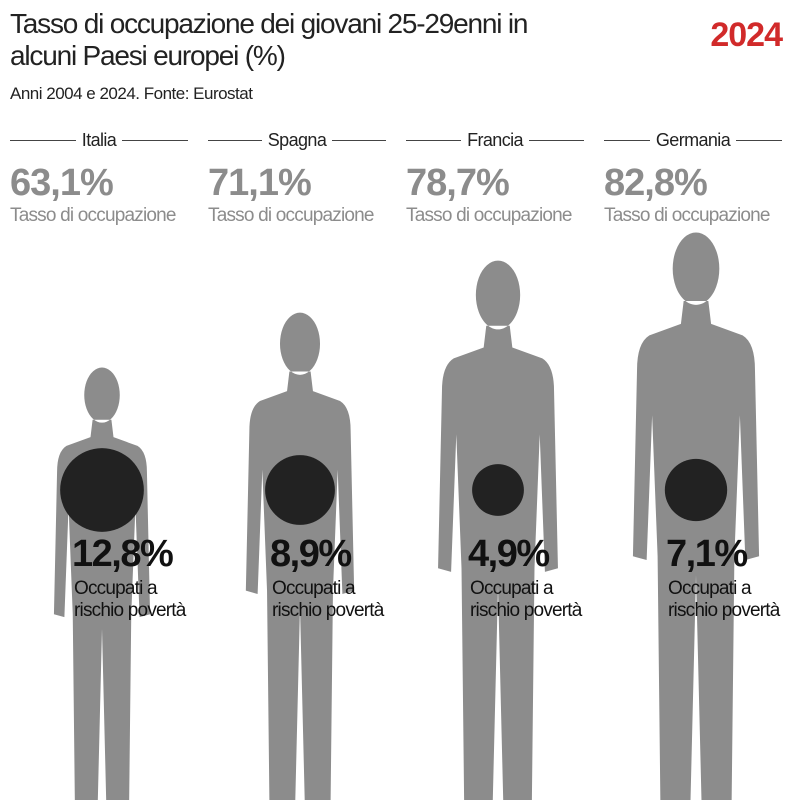 The image size is (800, 800). I want to click on poverty-rate: 8,9%, so click(311, 554).